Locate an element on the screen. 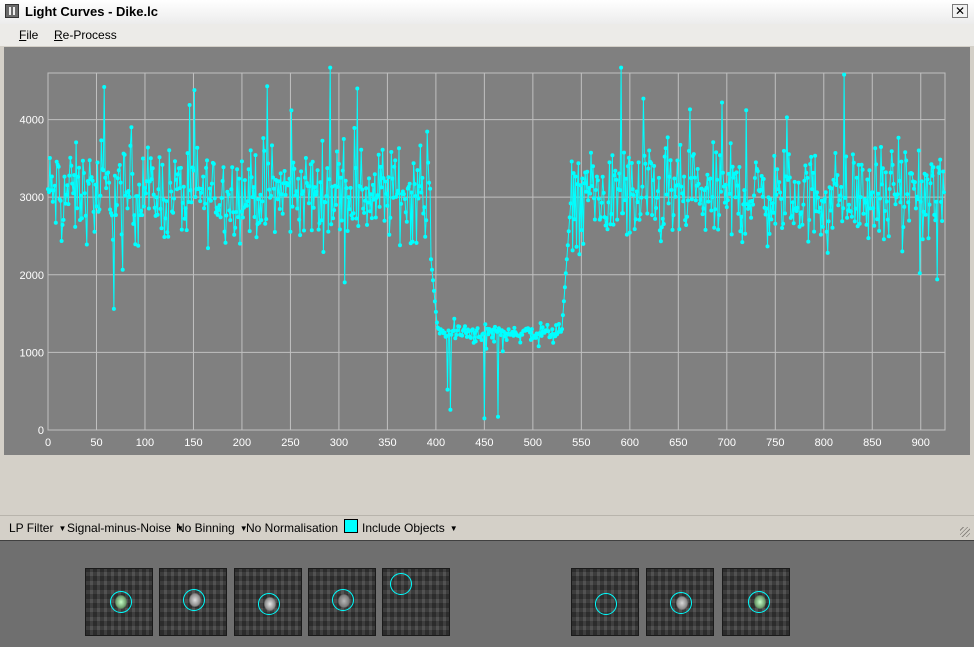  y-tick-label: 4000 is located at coordinates (32, 121).